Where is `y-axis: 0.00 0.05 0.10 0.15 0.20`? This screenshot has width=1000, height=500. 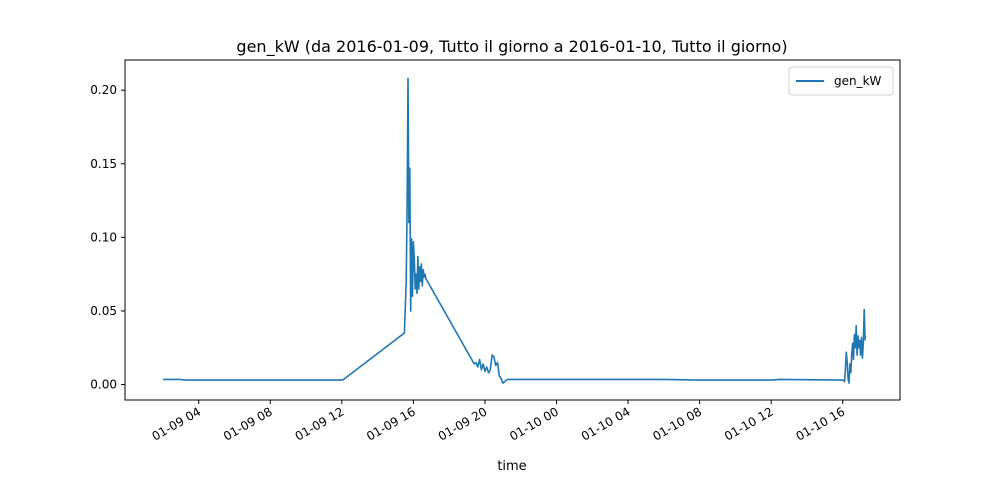
y-axis: 0.00 0.05 0.10 0.15 0.20 is located at coordinates (107, 237).